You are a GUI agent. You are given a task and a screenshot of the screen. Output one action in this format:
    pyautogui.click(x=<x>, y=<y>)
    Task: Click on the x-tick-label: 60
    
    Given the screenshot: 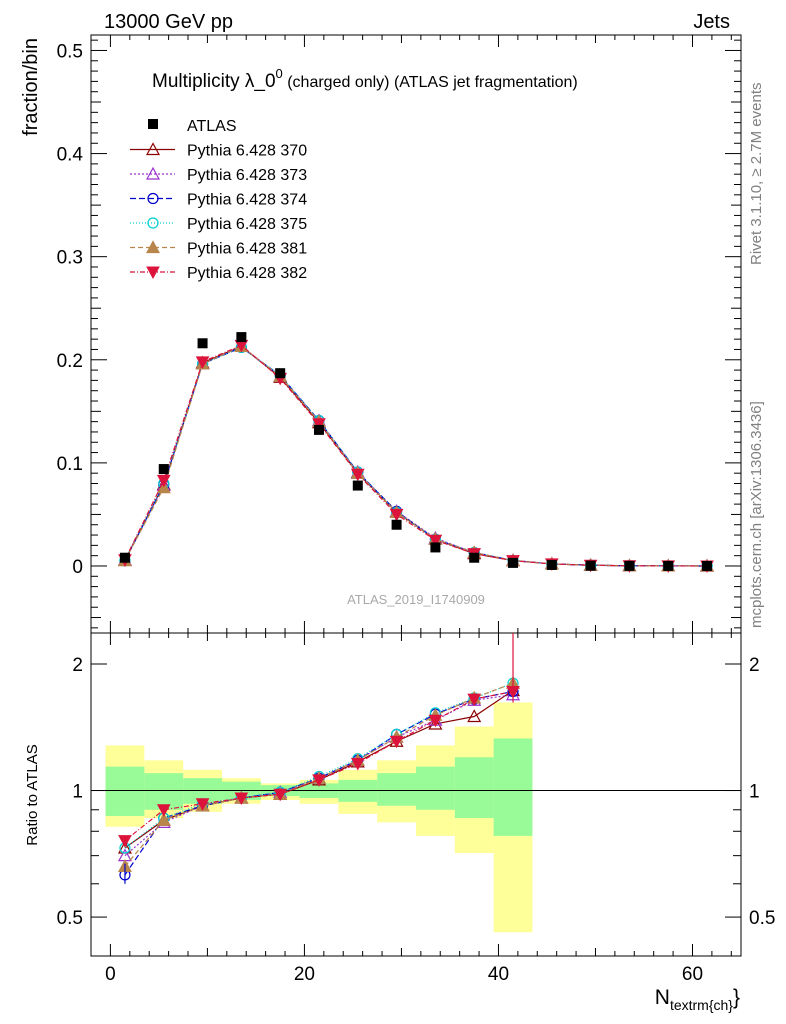 What is the action you would take?
    pyautogui.click(x=692, y=974)
    